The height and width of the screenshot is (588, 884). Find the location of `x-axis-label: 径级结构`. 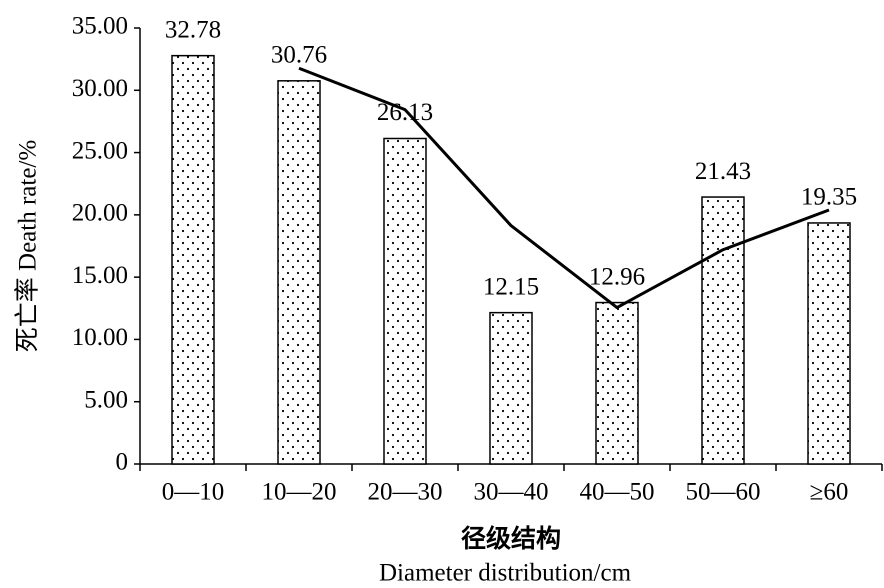

x-axis-label: 径级结构 is located at coordinates (511, 538).